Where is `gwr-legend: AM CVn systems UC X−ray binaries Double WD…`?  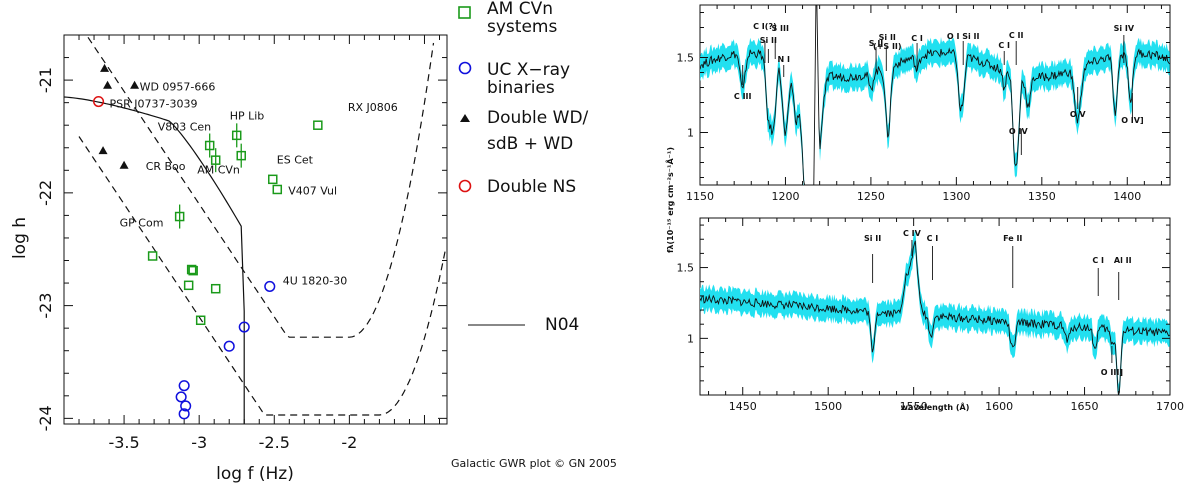 gwr-legend: AM CVn systems UC X−ray binaries Double WD… is located at coordinates (523, 167).